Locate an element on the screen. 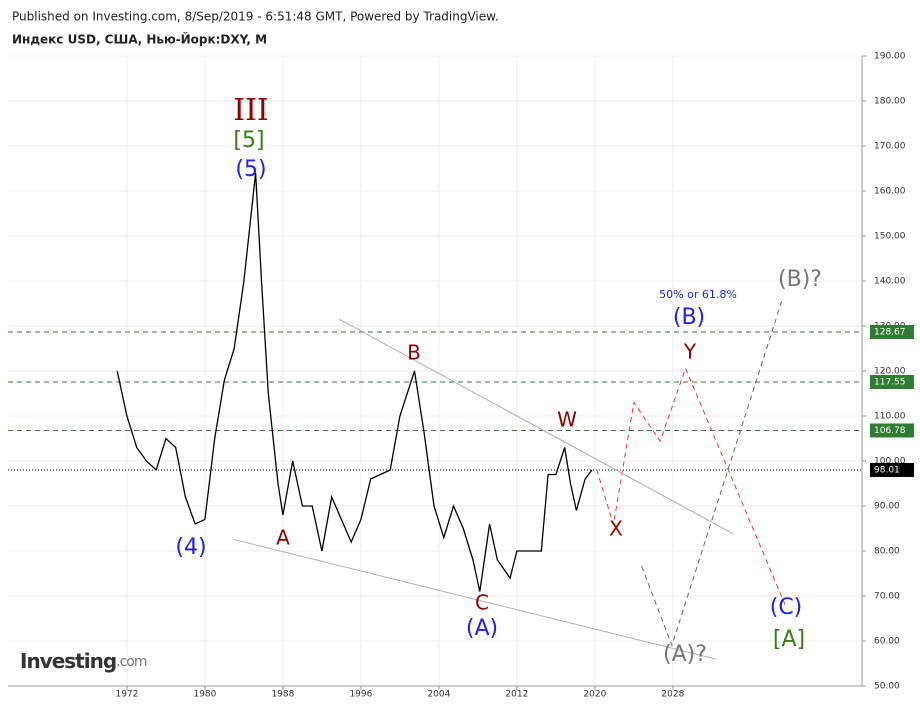 The image size is (920, 708). y-tick-label: 150.00 is located at coordinates (890, 237).